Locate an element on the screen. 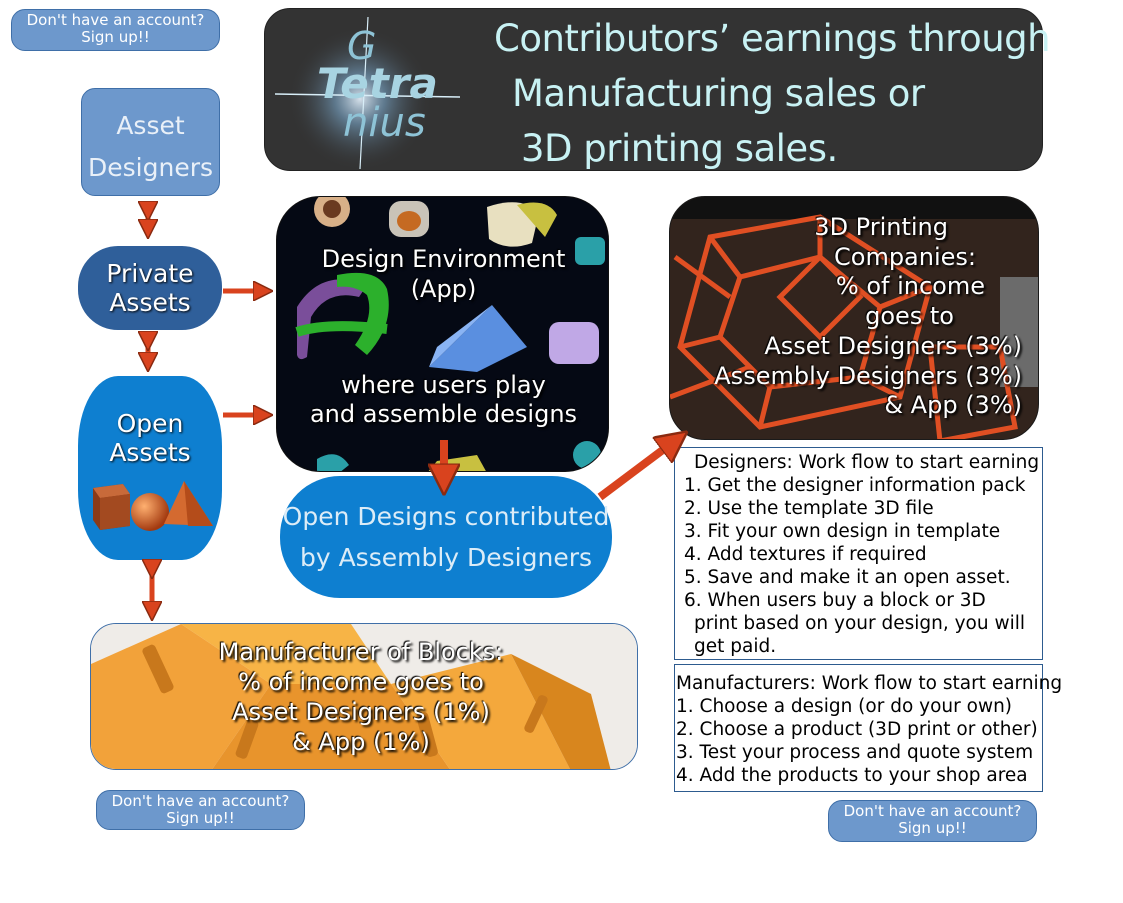  design-environment-subtitle: where users play and assemble designs is located at coordinates (442, 400).